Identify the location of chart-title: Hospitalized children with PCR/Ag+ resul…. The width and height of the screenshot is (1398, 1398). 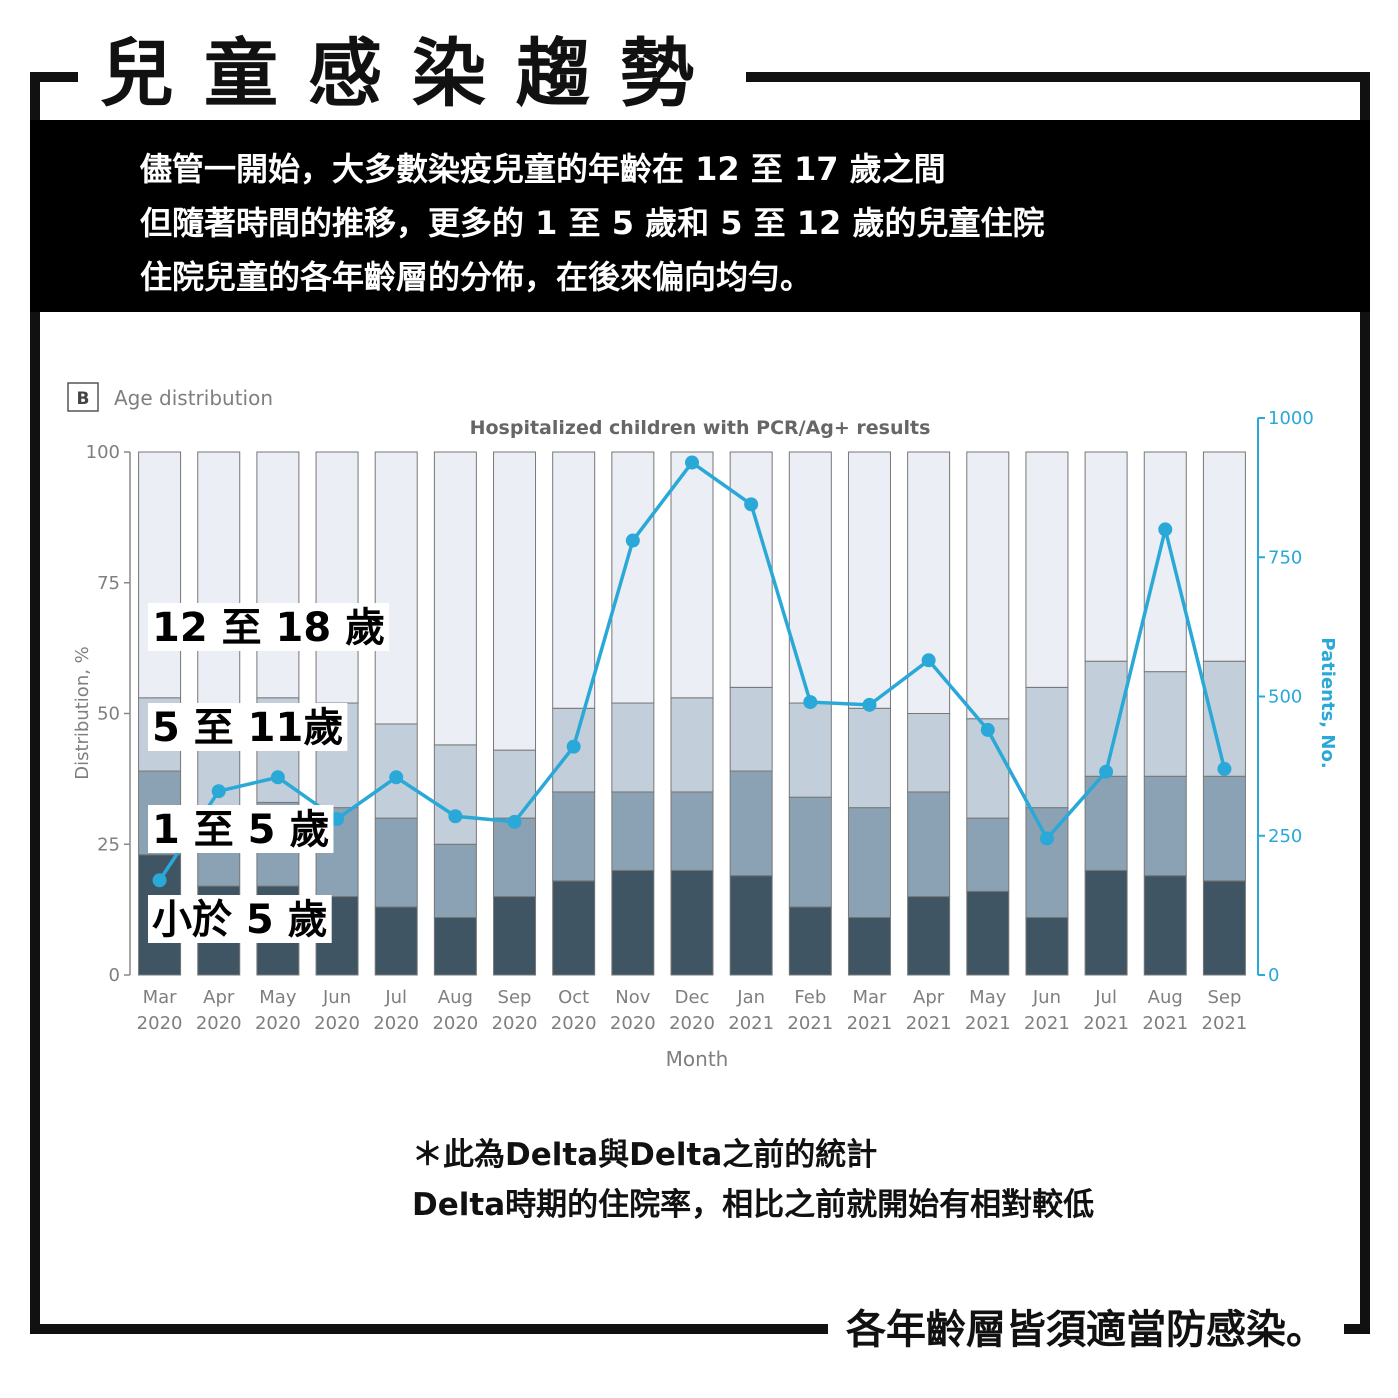
(700, 428).